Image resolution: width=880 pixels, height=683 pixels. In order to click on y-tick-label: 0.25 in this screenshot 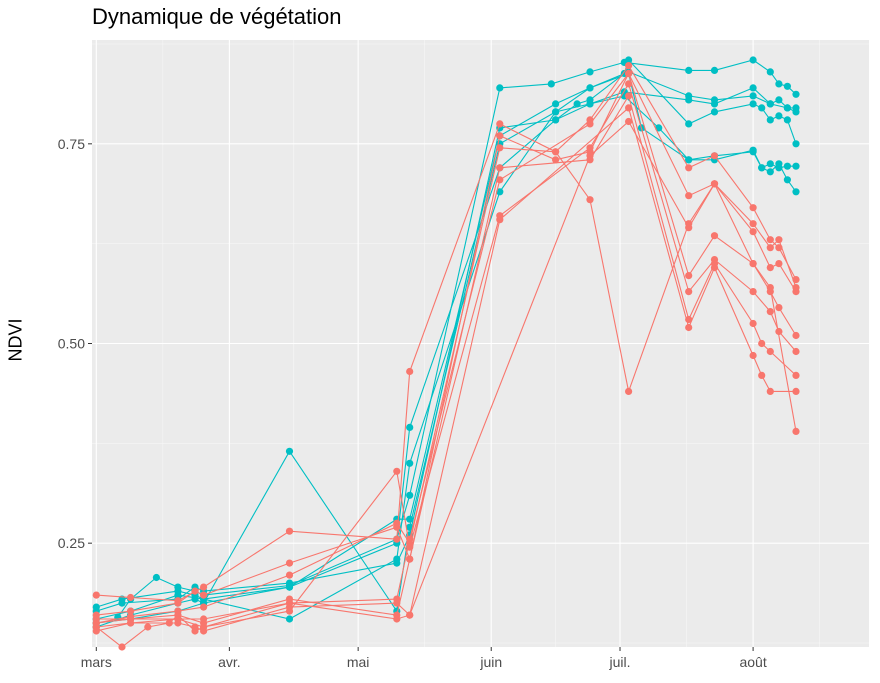, I will do `click(71, 543)`.